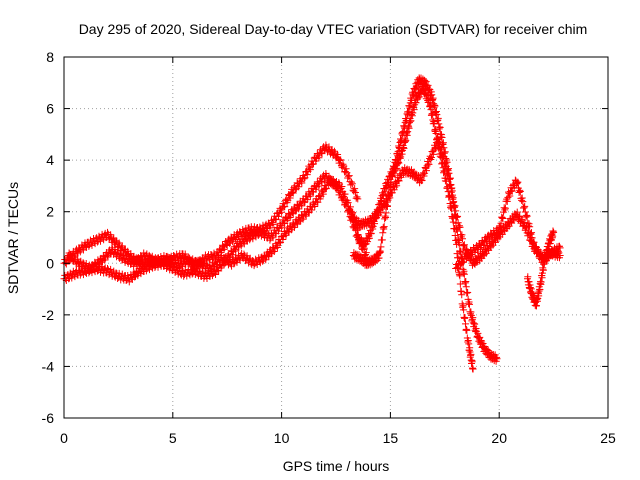 The image size is (640, 480). What do you see at coordinates (64, 438) in the screenshot?
I see `x-tick-label: 0` at bounding box center [64, 438].